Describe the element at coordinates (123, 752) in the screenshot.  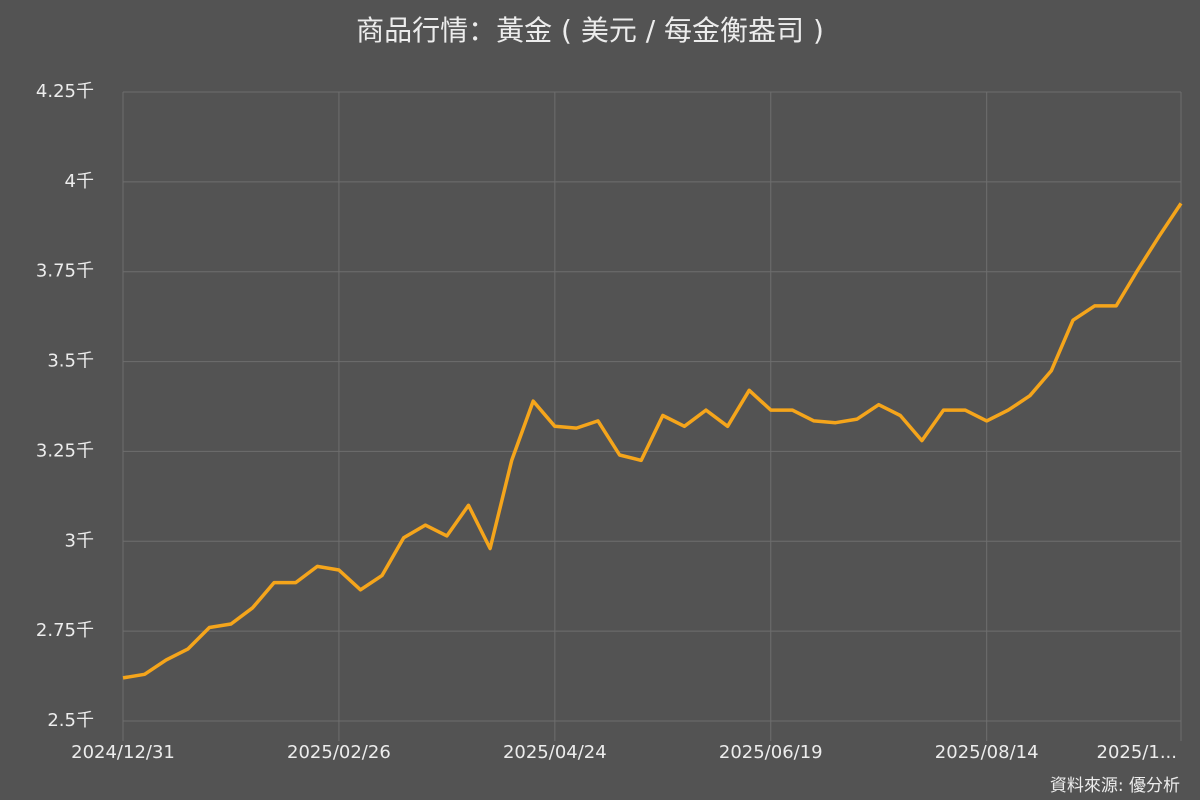
I see `x-tick-label: 2024/12/31` at that location.